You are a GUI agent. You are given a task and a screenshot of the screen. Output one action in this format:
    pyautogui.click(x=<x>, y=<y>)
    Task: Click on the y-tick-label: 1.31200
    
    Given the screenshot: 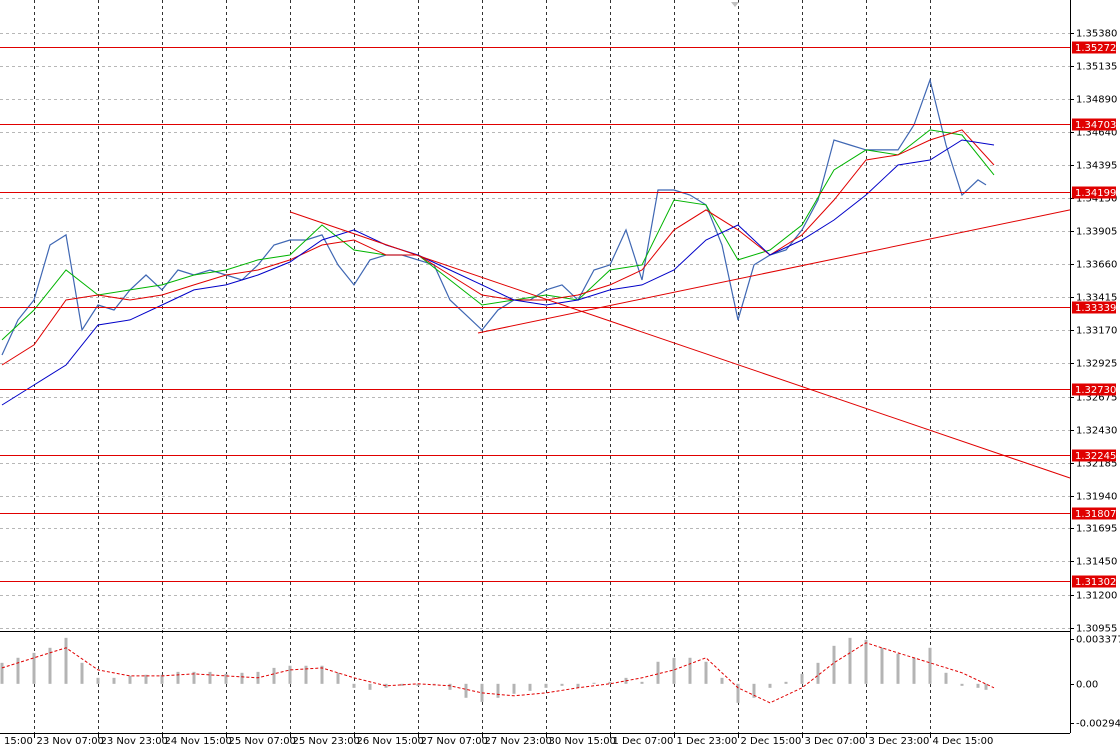 What is the action you would take?
    pyautogui.click(x=1096, y=596)
    